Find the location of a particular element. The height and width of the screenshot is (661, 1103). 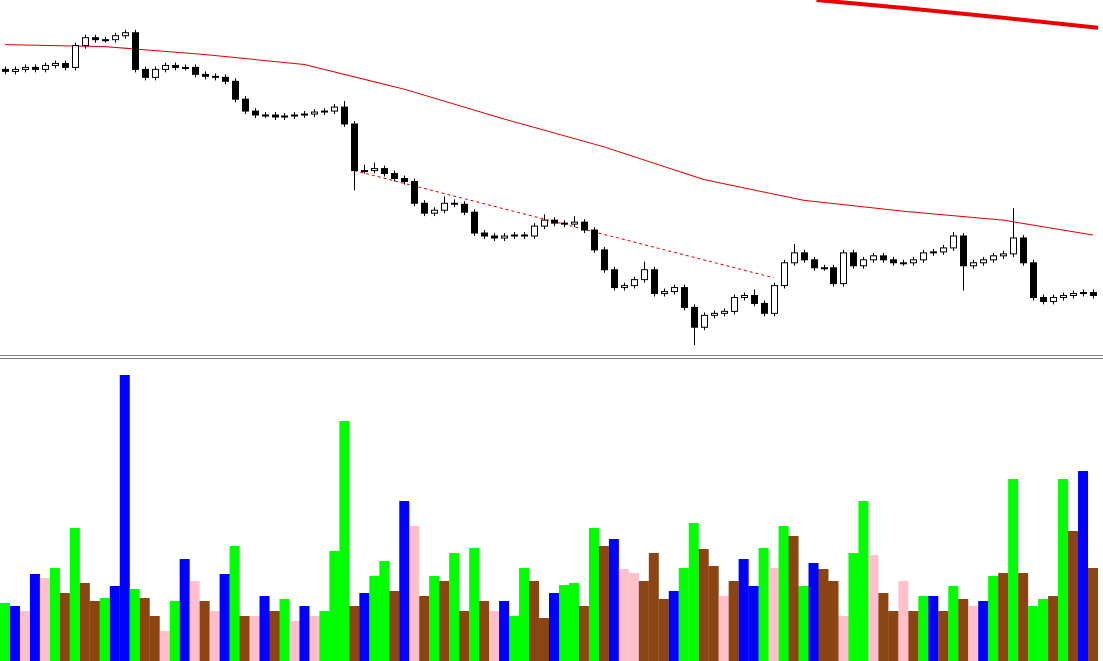

indicator-line is located at coordinates (957, 15).